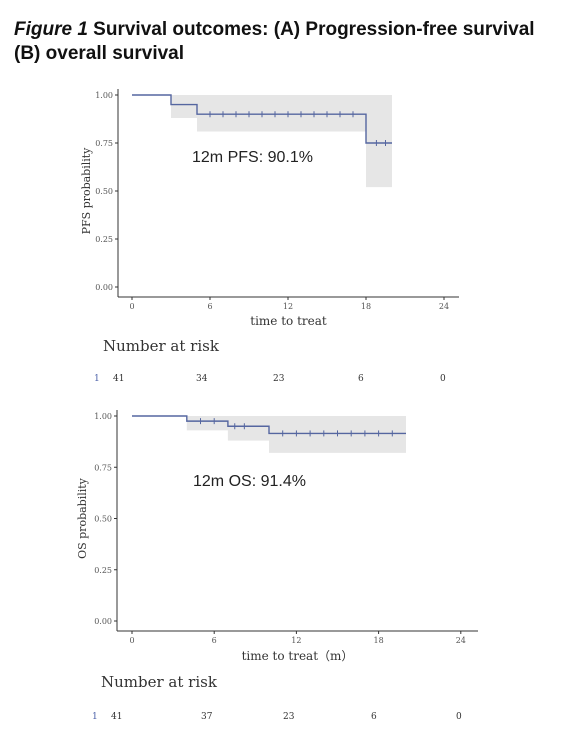 The height and width of the screenshot is (742, 583). I want to click on os-x-axis-label: time to treat（m）, so click(298, 656).